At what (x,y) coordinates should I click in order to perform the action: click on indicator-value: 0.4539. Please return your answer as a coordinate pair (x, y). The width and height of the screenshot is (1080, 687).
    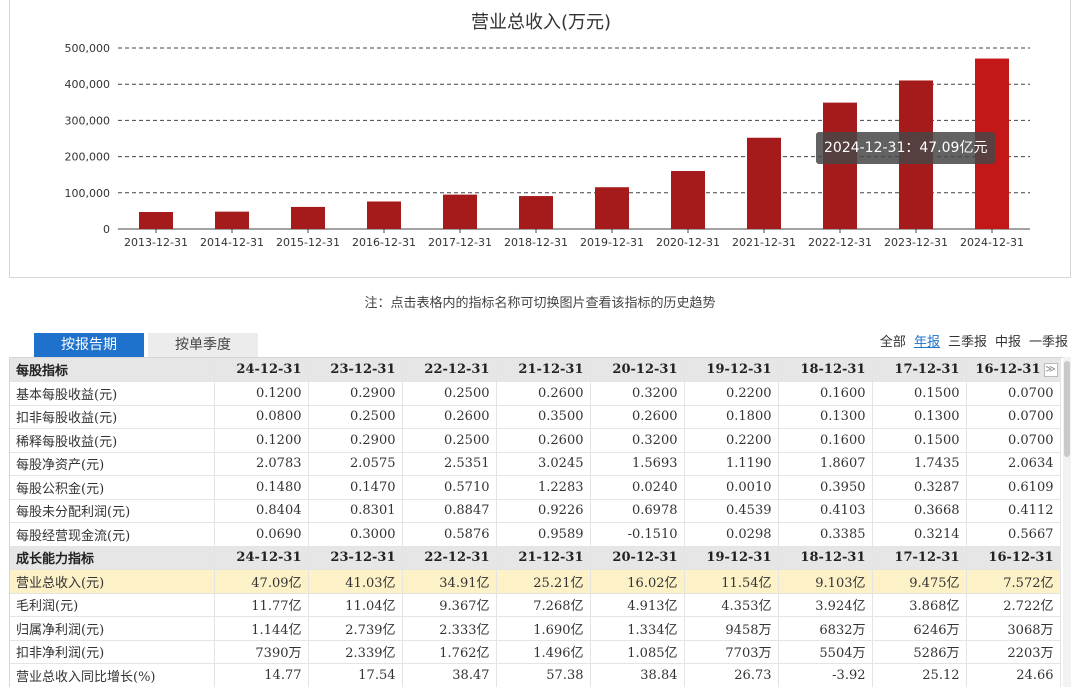
    Looking at the image, I should click on (731, 511).